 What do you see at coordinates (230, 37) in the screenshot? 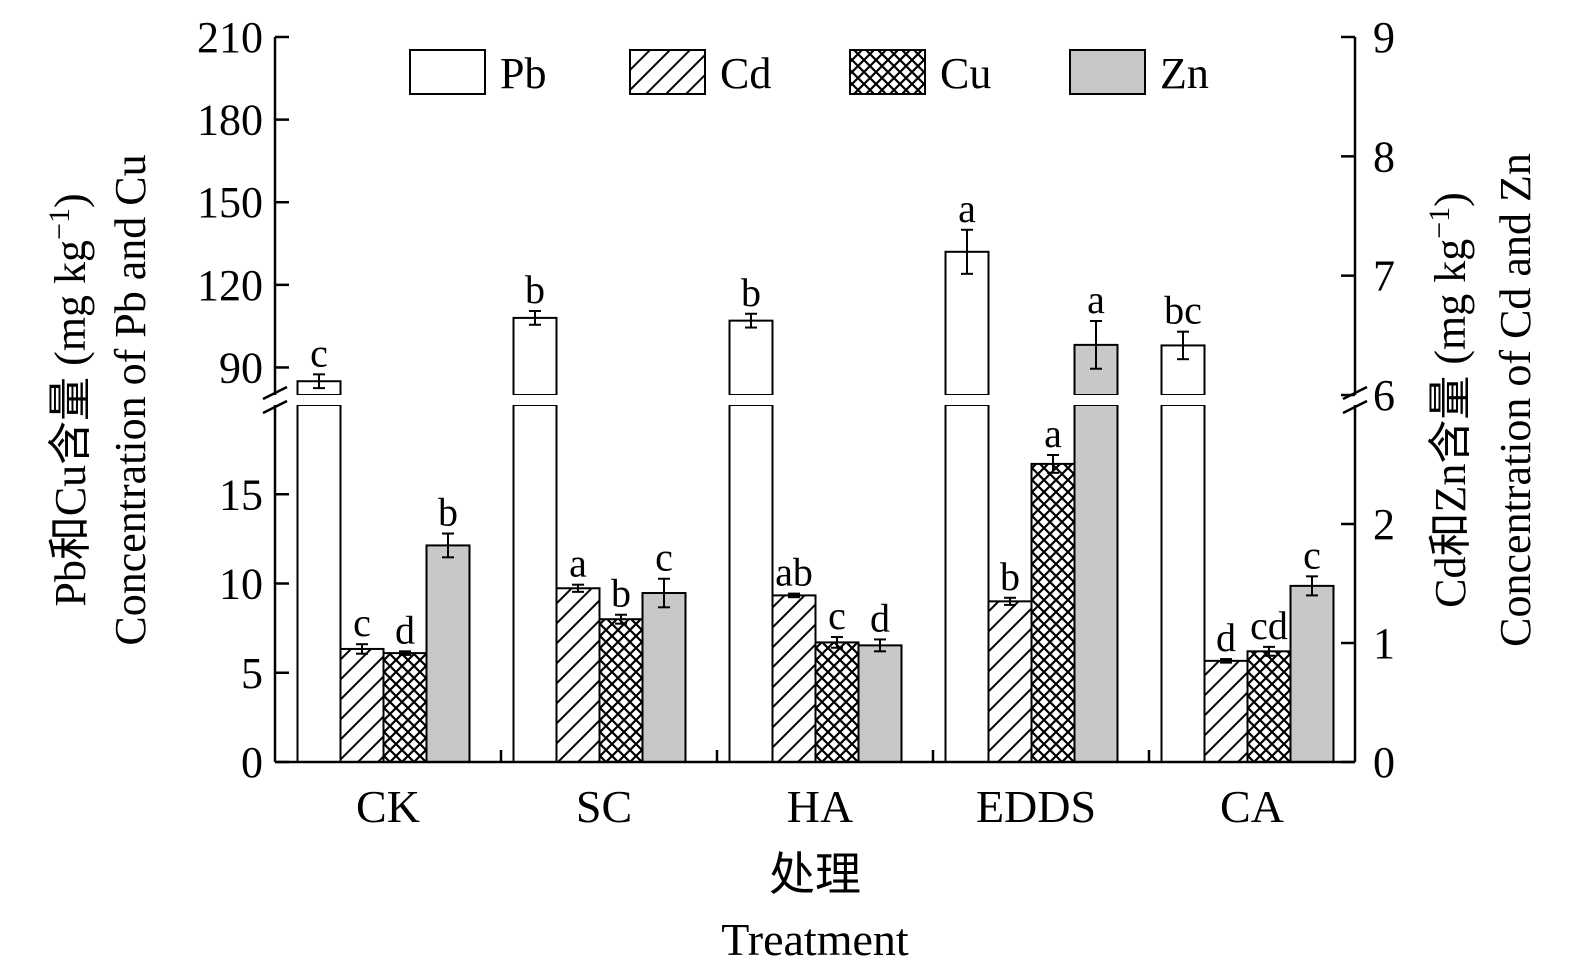
I see `left-tick-label: 210` at bounding box center [230, 37].